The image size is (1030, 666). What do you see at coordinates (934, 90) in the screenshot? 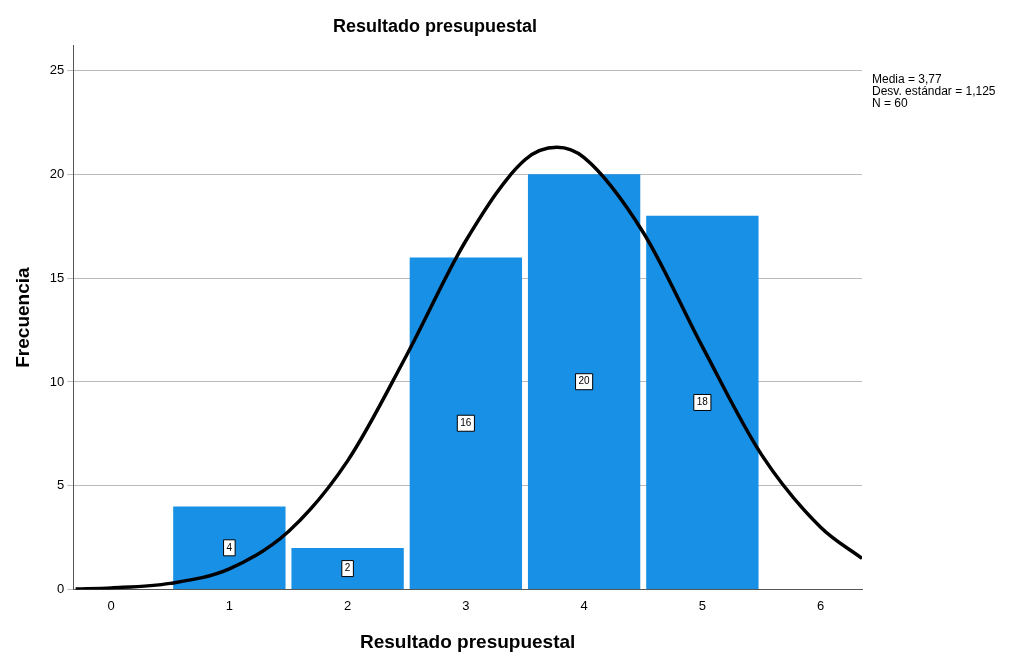
I see `text: Desv. estándar = 1,125` at bounding box center [934, 90].